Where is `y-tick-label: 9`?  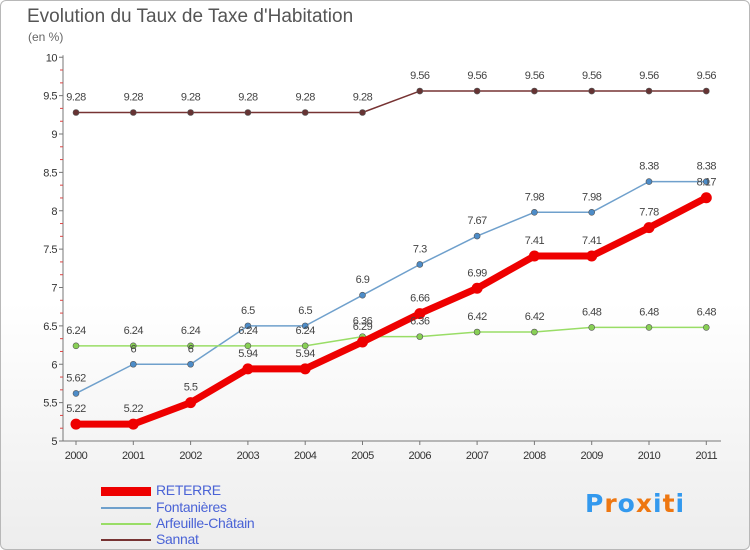
y-tick-label: 9 is located at coordinates (54, 135).